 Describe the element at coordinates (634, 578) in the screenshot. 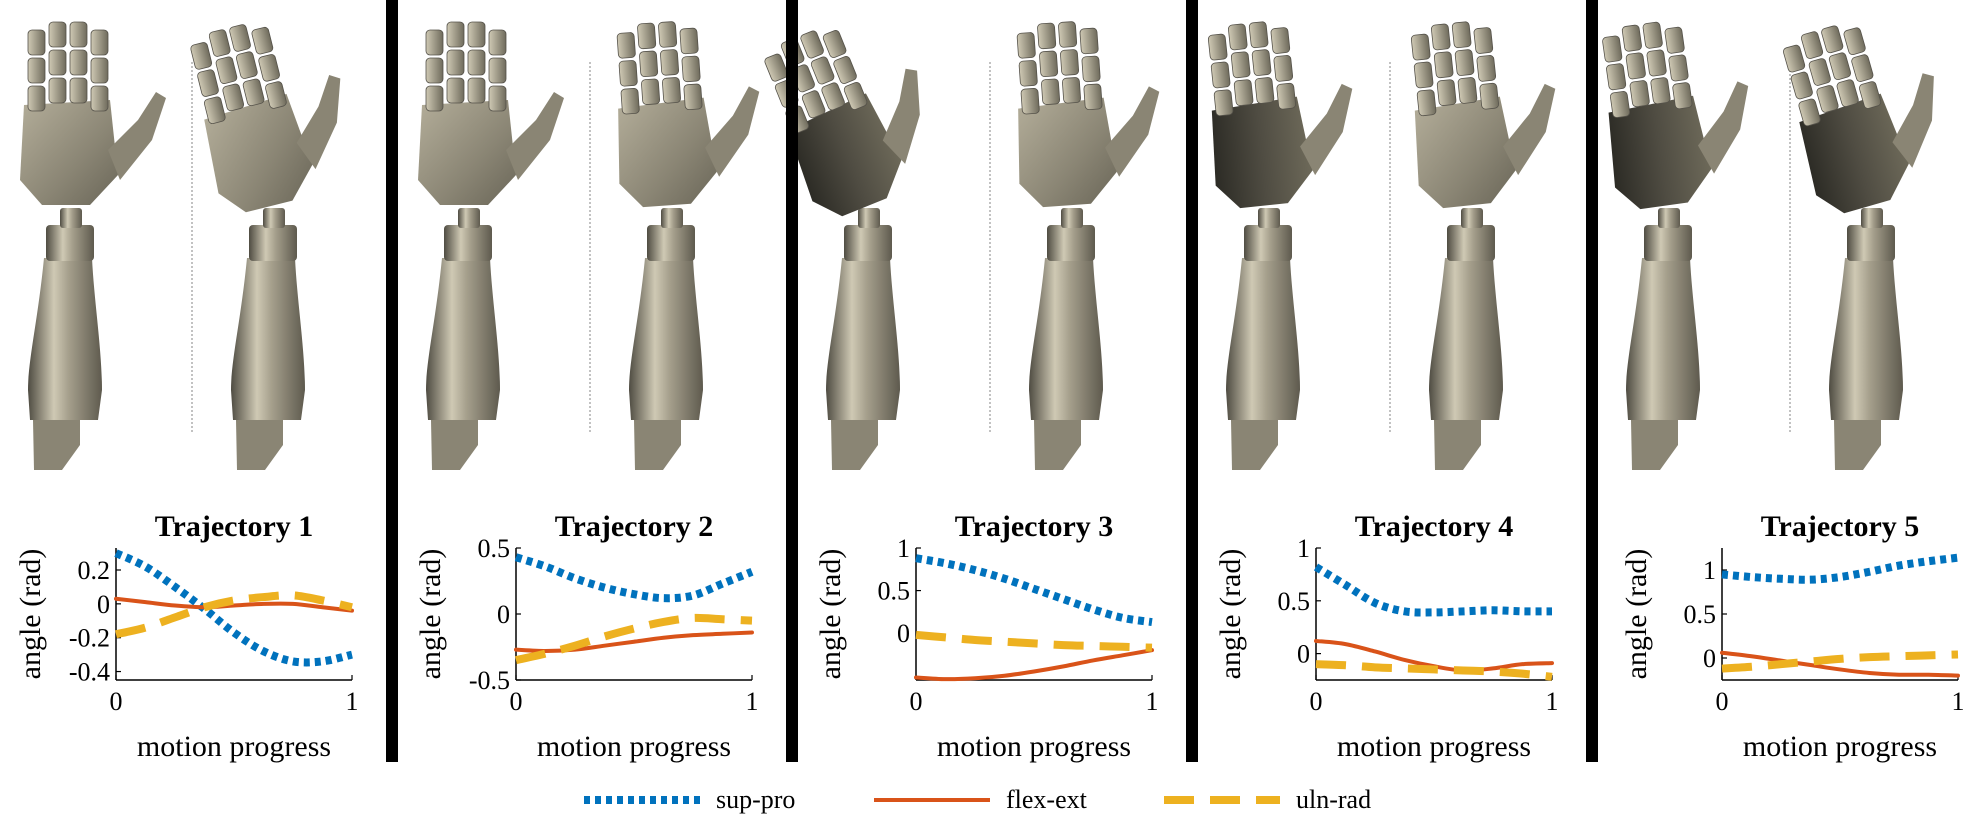

I see `series-line-sup-pro` at that location.